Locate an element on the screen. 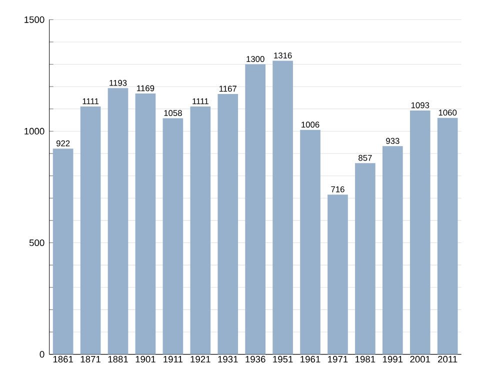 Image resolution: width=488 pixels, height=373 pixels. data-label: 1169 is located at coordinates (145, 88).